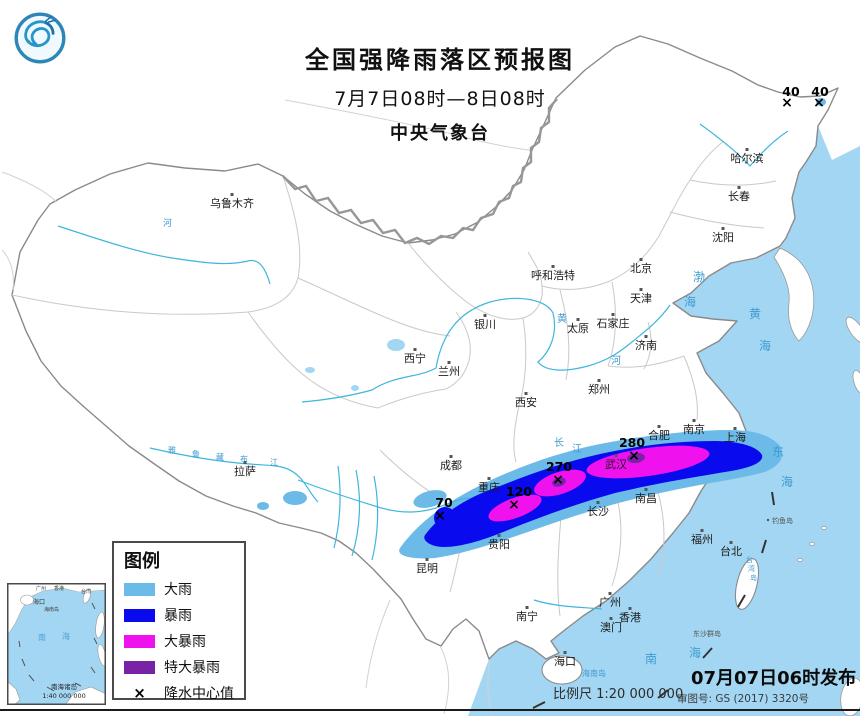  What do you see at coordinates (694, 429) in the screenshot?
I see `city-label: 南京` at bounding box center [694, 429].